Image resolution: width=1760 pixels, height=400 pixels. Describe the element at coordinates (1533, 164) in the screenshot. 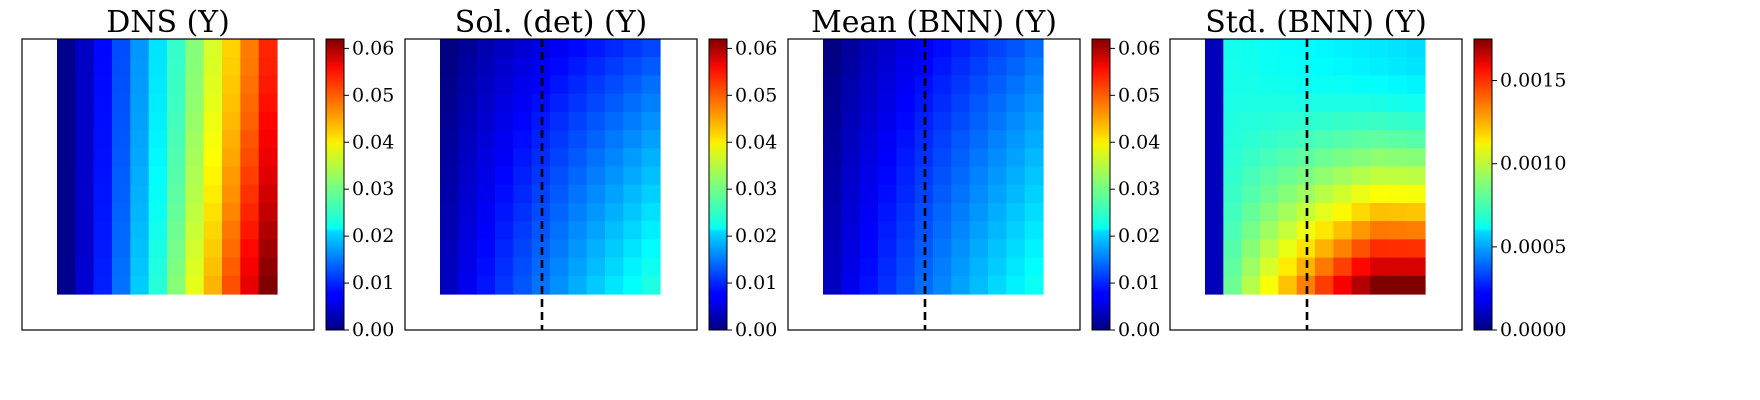

I see `colorbar-tick-label: 0.0010` at that location.